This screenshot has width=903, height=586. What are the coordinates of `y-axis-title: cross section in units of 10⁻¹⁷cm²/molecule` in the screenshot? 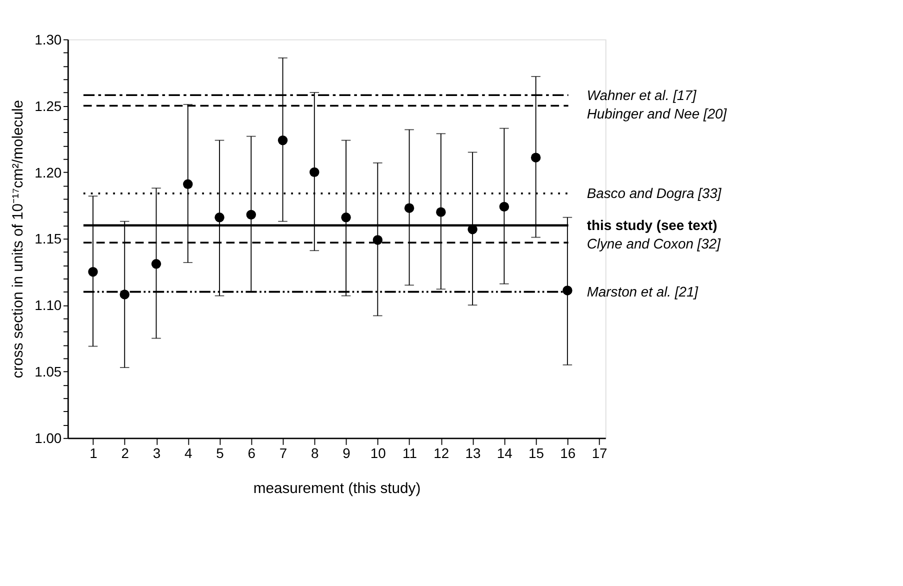 It's located at (18, 239).